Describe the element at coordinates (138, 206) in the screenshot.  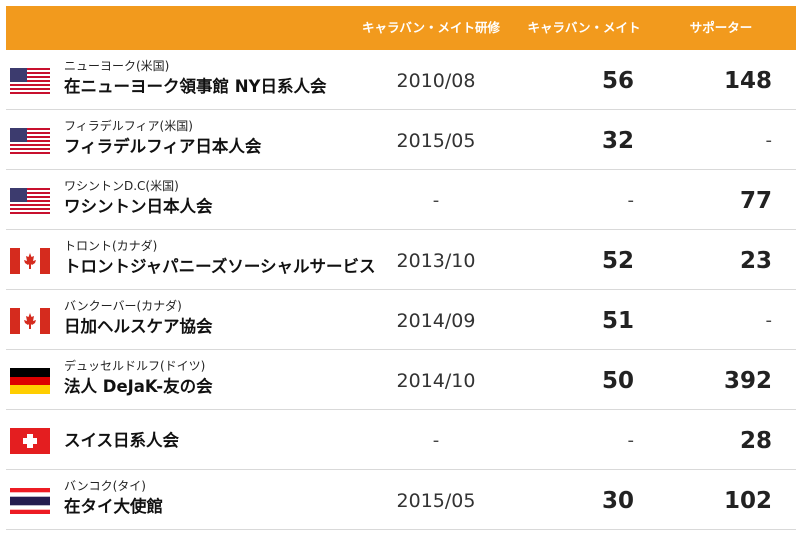
I see `row-organization: ワシントン日本人会` at that location.